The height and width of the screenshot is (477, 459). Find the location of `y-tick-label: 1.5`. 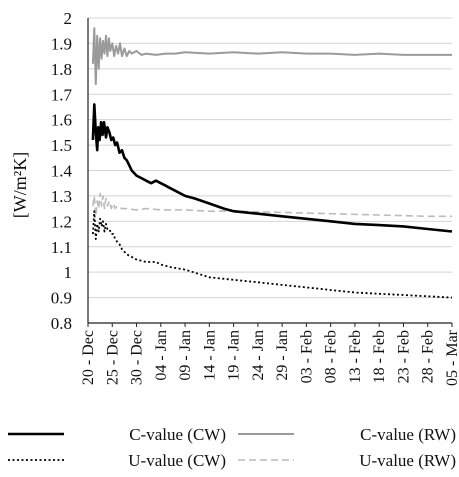

y-tick-label: 1.5 is located at coordinates (61, 145).